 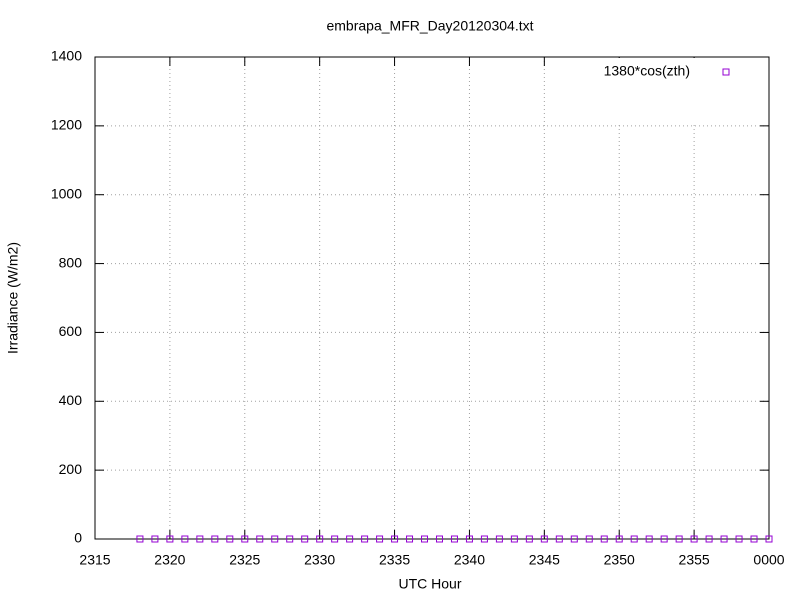 What do you see at coordinates (94, 560) in the screenshot?
I see `x-tick-label: 2315` at bounding box center [94, 560].